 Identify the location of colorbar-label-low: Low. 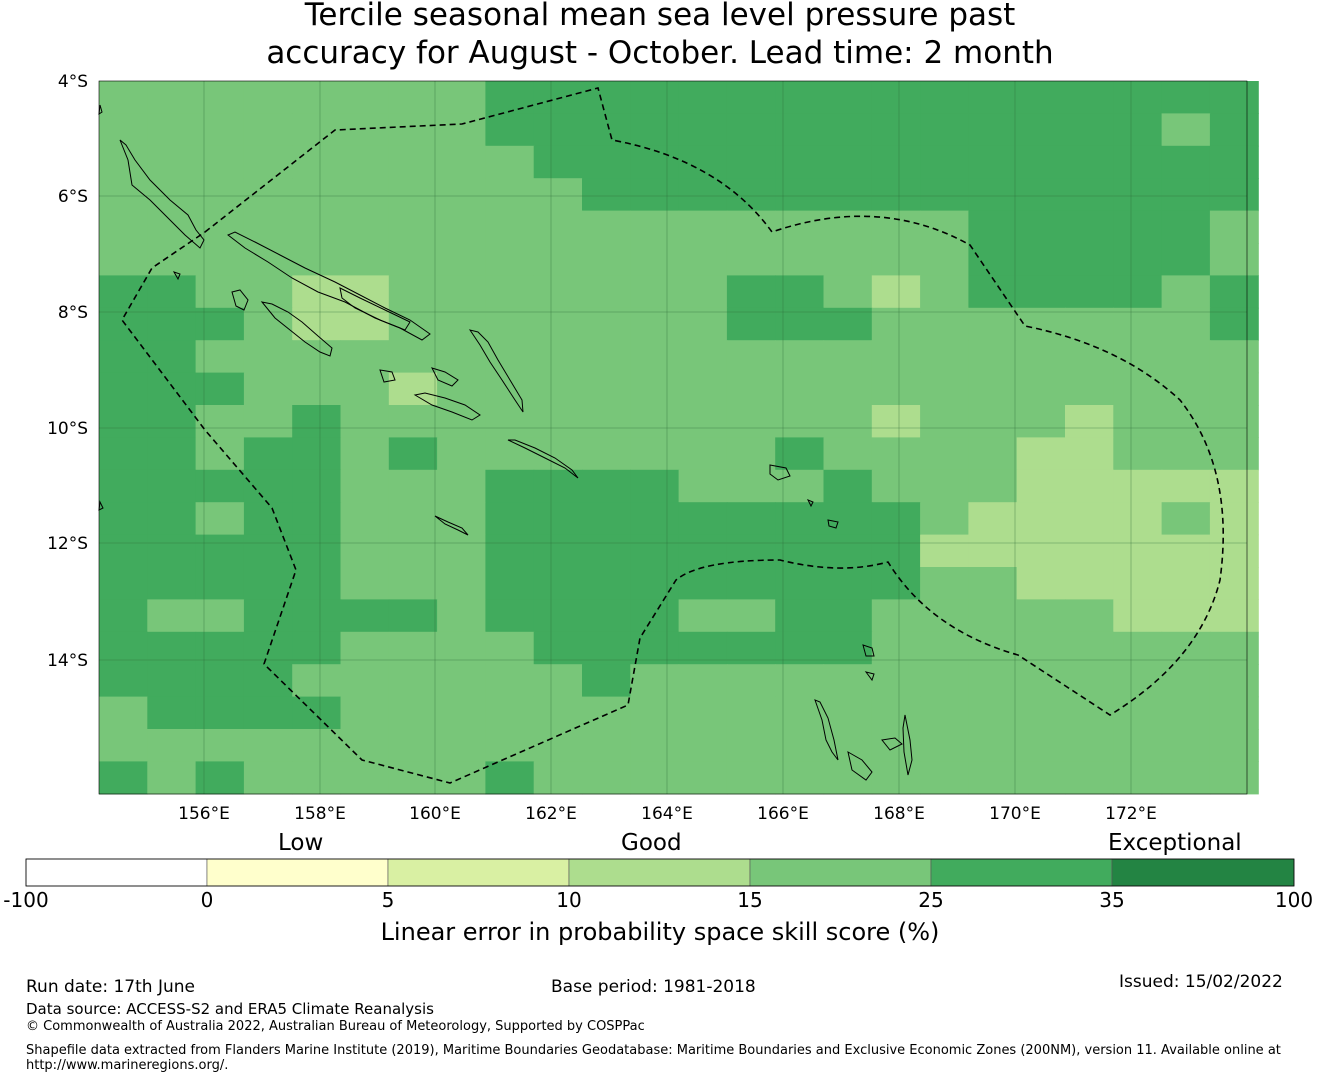
(301, 843).